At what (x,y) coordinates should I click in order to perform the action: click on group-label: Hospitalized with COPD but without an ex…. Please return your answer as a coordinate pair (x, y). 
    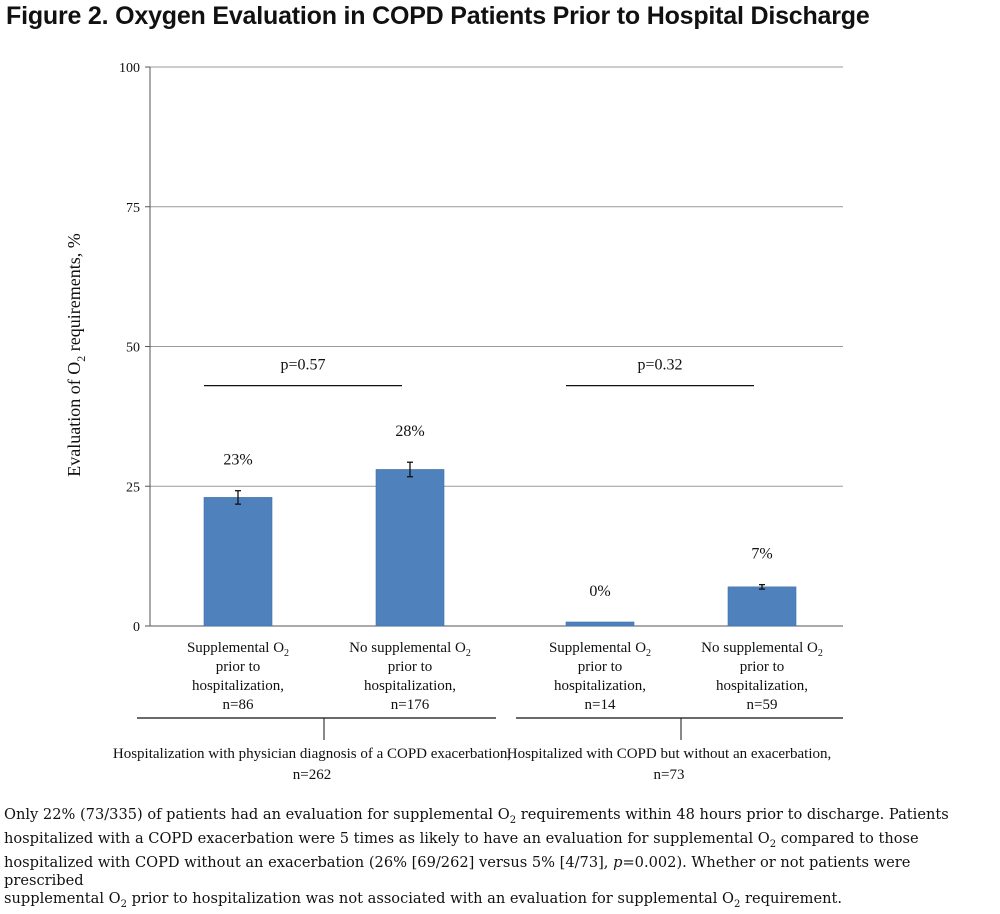
    Looking at the image, I should click on (669, 754).